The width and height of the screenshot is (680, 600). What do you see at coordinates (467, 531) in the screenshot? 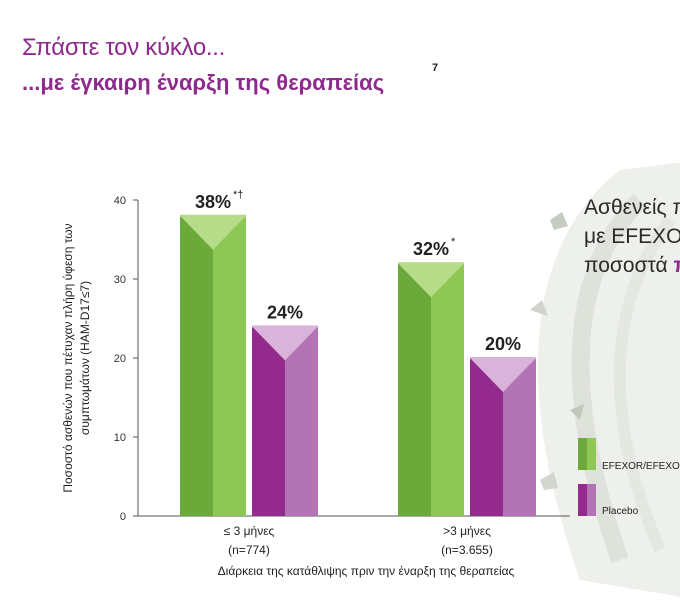
I see `x-tick-label: >3 μήνες` at bounding box center [467, 531].